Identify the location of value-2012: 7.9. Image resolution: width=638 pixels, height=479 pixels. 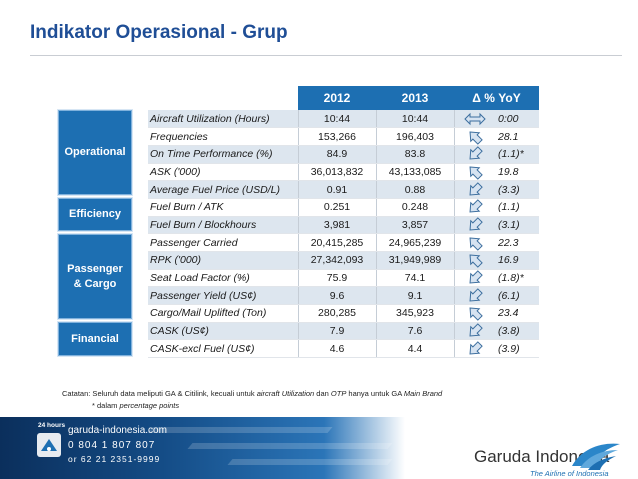
(336, 331).